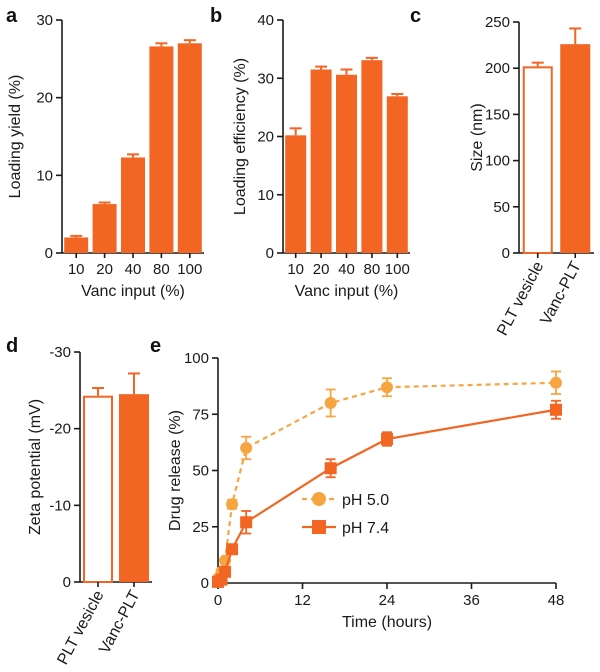 The width and height of the screenshot is (600, 672). Describe the element at coordinates (265, 20) in the screenshot. I see `y-tick-label: 40` at that location.